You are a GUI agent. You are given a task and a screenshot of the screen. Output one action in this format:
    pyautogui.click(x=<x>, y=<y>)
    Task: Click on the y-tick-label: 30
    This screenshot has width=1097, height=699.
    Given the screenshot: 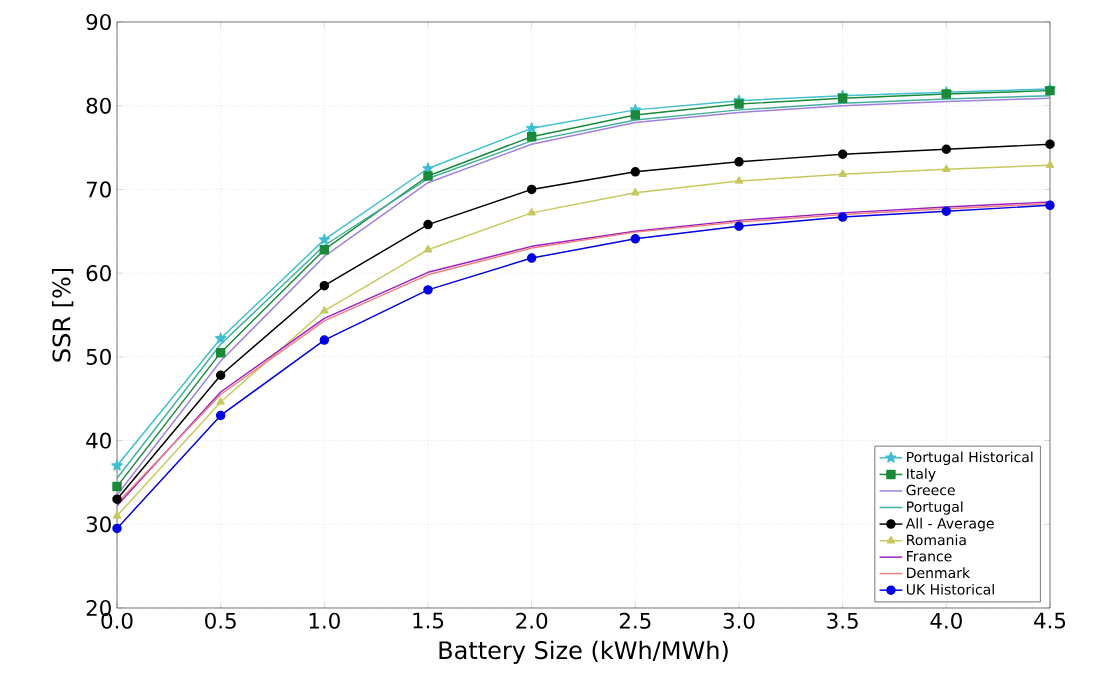 What is the action you would take?
    pyautogui.click(x=98, y=524)
    